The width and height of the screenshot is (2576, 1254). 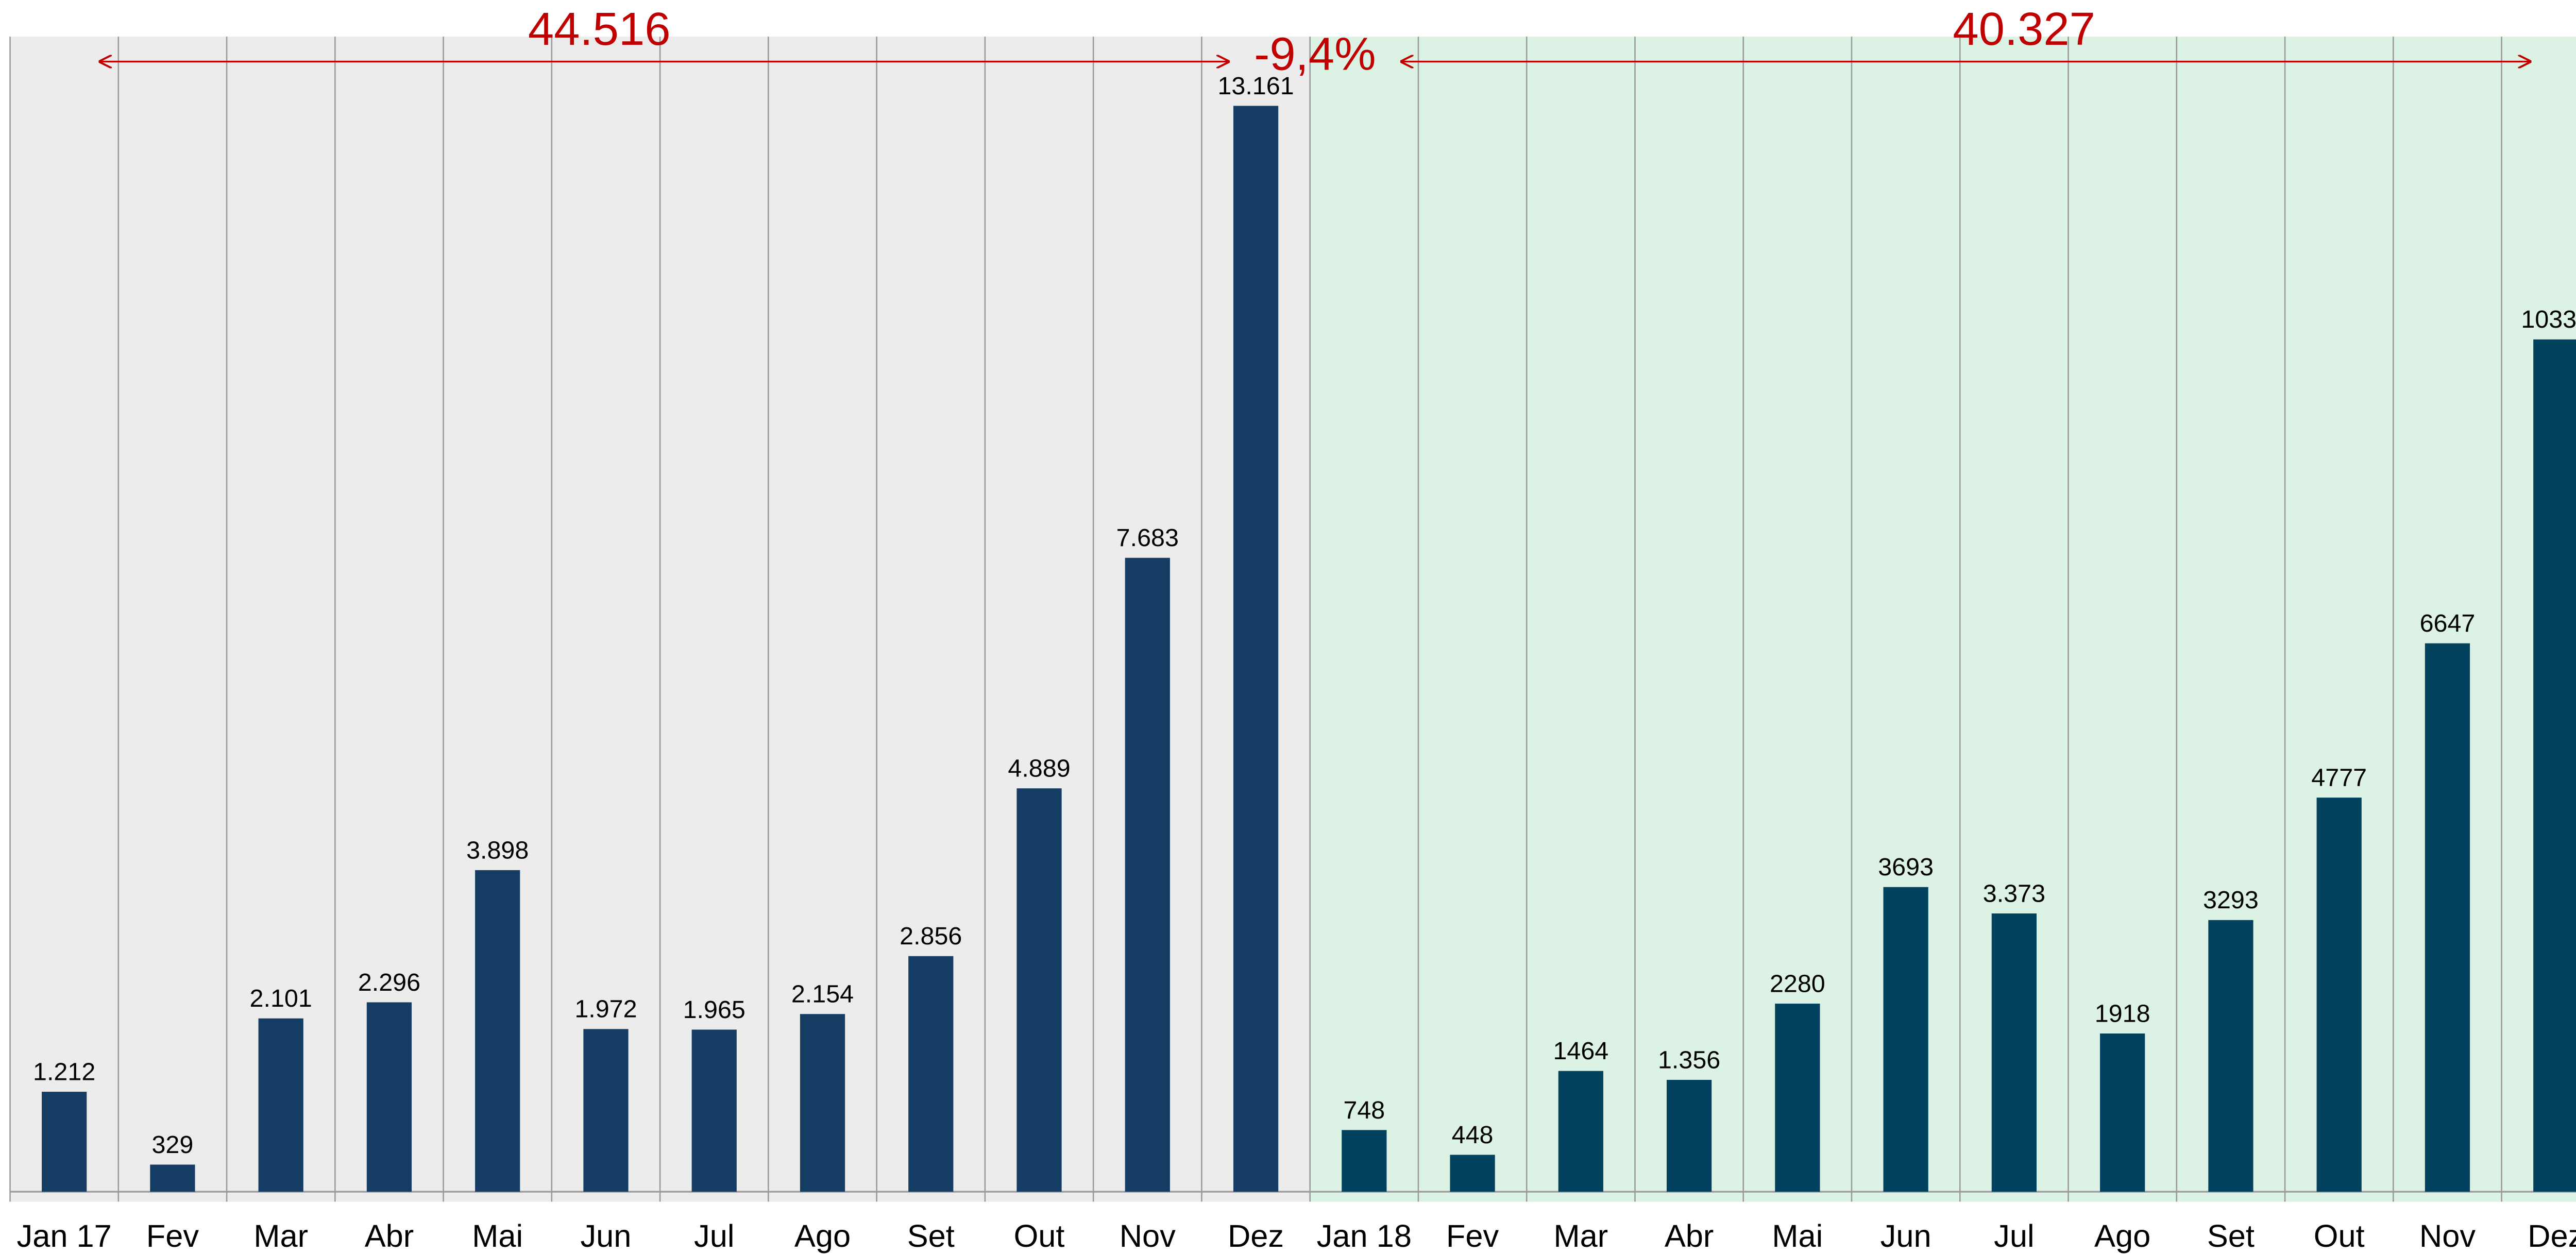 I want to click on annotation: 40.327, so click(x=2024, y=29).